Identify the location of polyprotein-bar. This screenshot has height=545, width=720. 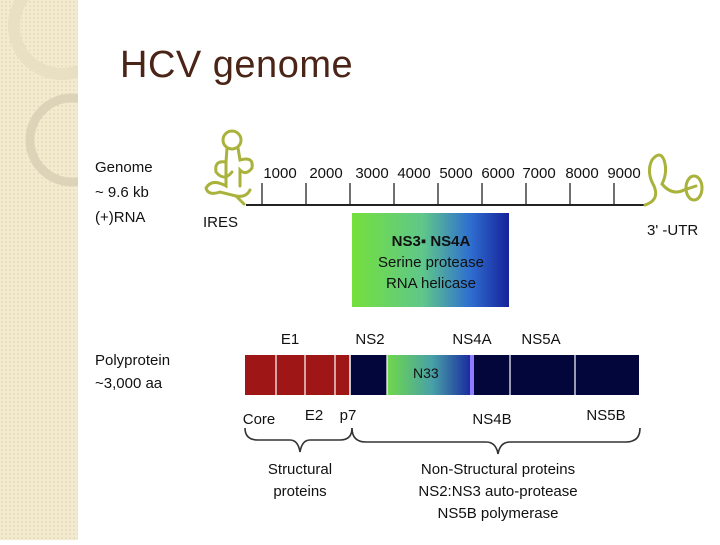
(442, 375).